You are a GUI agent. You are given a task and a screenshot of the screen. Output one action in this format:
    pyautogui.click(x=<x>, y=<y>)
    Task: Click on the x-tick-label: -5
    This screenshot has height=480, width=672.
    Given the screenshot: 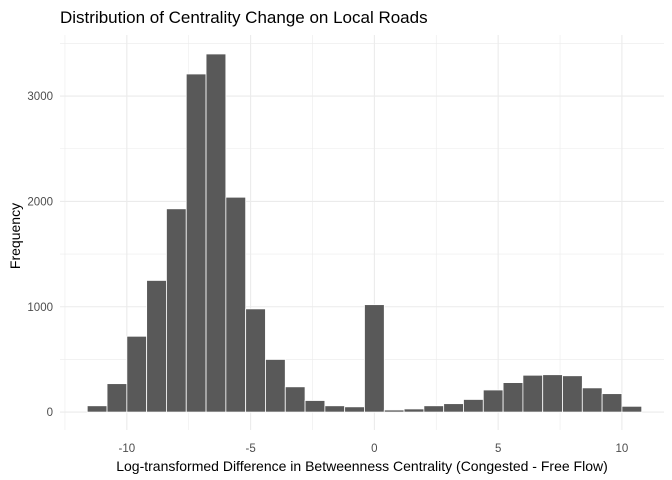 What is the action you would take?
    pyautogui.click(x=250, y=449)
    